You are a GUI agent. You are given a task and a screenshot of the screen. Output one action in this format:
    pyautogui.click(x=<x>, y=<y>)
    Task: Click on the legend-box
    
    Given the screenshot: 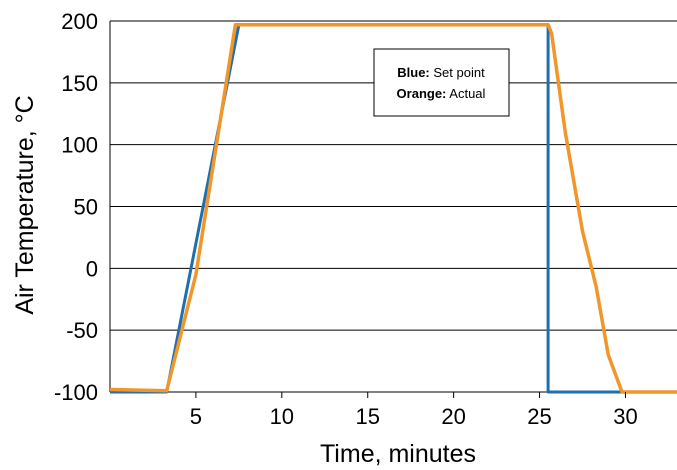 What is the action you would take?
    pyautogui.click(x=441, y=82)
    